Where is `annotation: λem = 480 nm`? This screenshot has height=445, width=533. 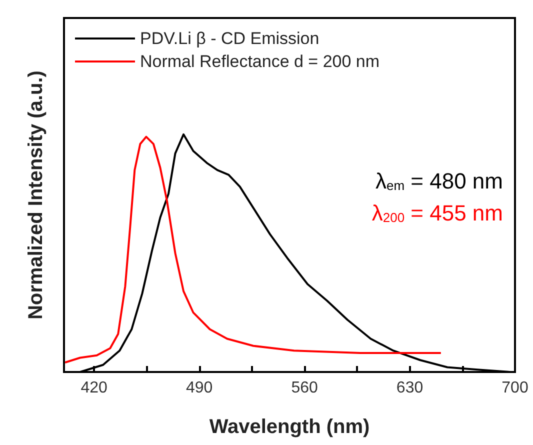
annotation: λem = 480 nm is located at coordinates (439, 181).